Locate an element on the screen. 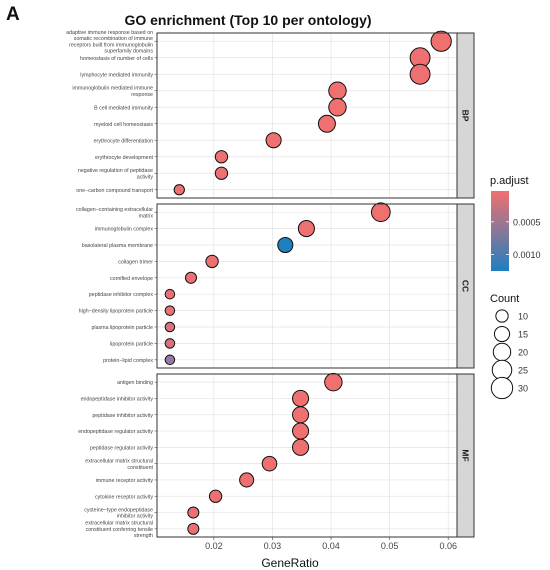 This screenshot has height=570, width=550. color-legend-label: 0.0010 is located at coordinates (527, 255).